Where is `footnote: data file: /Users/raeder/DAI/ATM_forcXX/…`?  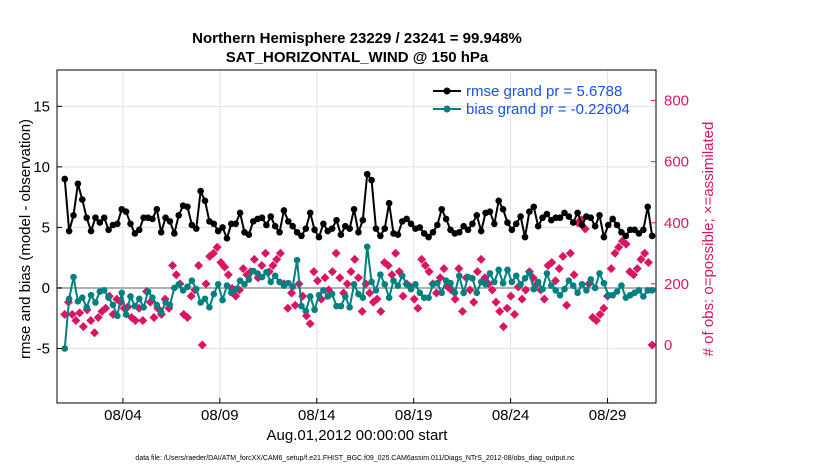 footnote: data file: /Users/raeder/DAI/ATM_forcXX/… is located at coordinates (355, 458).